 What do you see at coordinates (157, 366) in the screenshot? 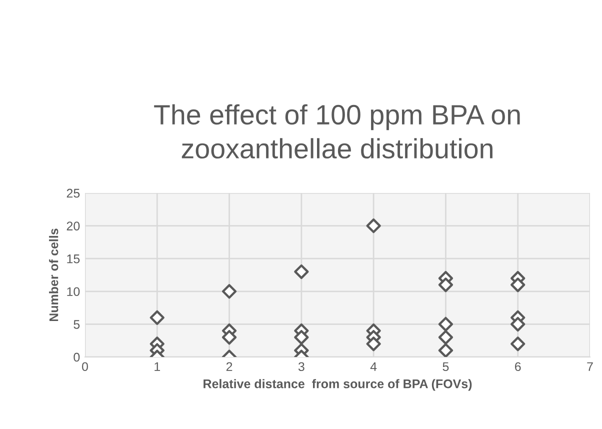
I see `x-tick-label: 1` at bounding box center [157, 366].